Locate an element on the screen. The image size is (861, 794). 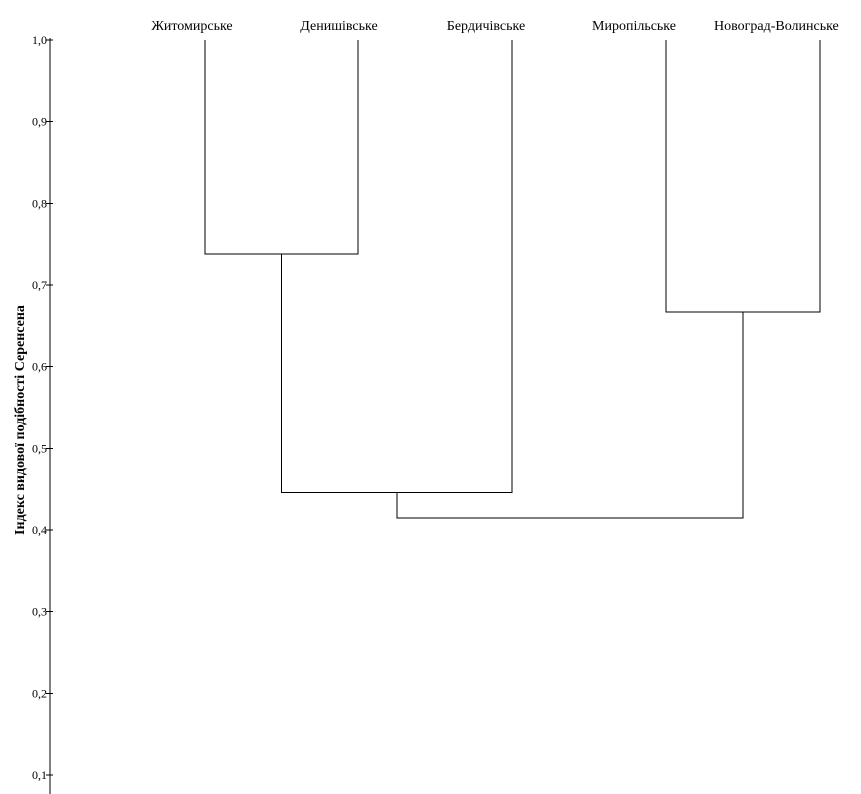
y-axis-ticks: 1,0 0,9 0,8 0,7 0,6 0,5 0,4 0,3 0,2 0,1 is located at coordinates (42, 407).